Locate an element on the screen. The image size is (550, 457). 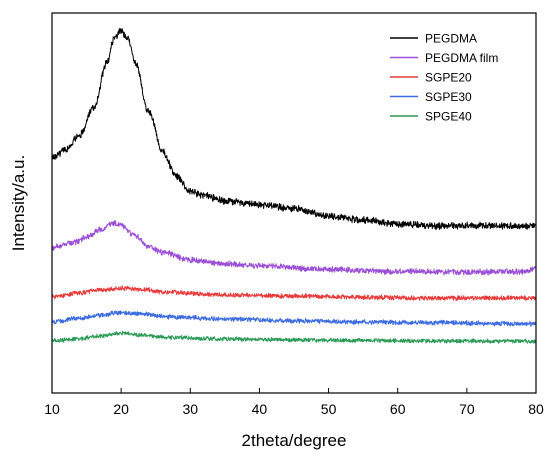
x-tick-label: 30 is located at coordinates (190, 409).